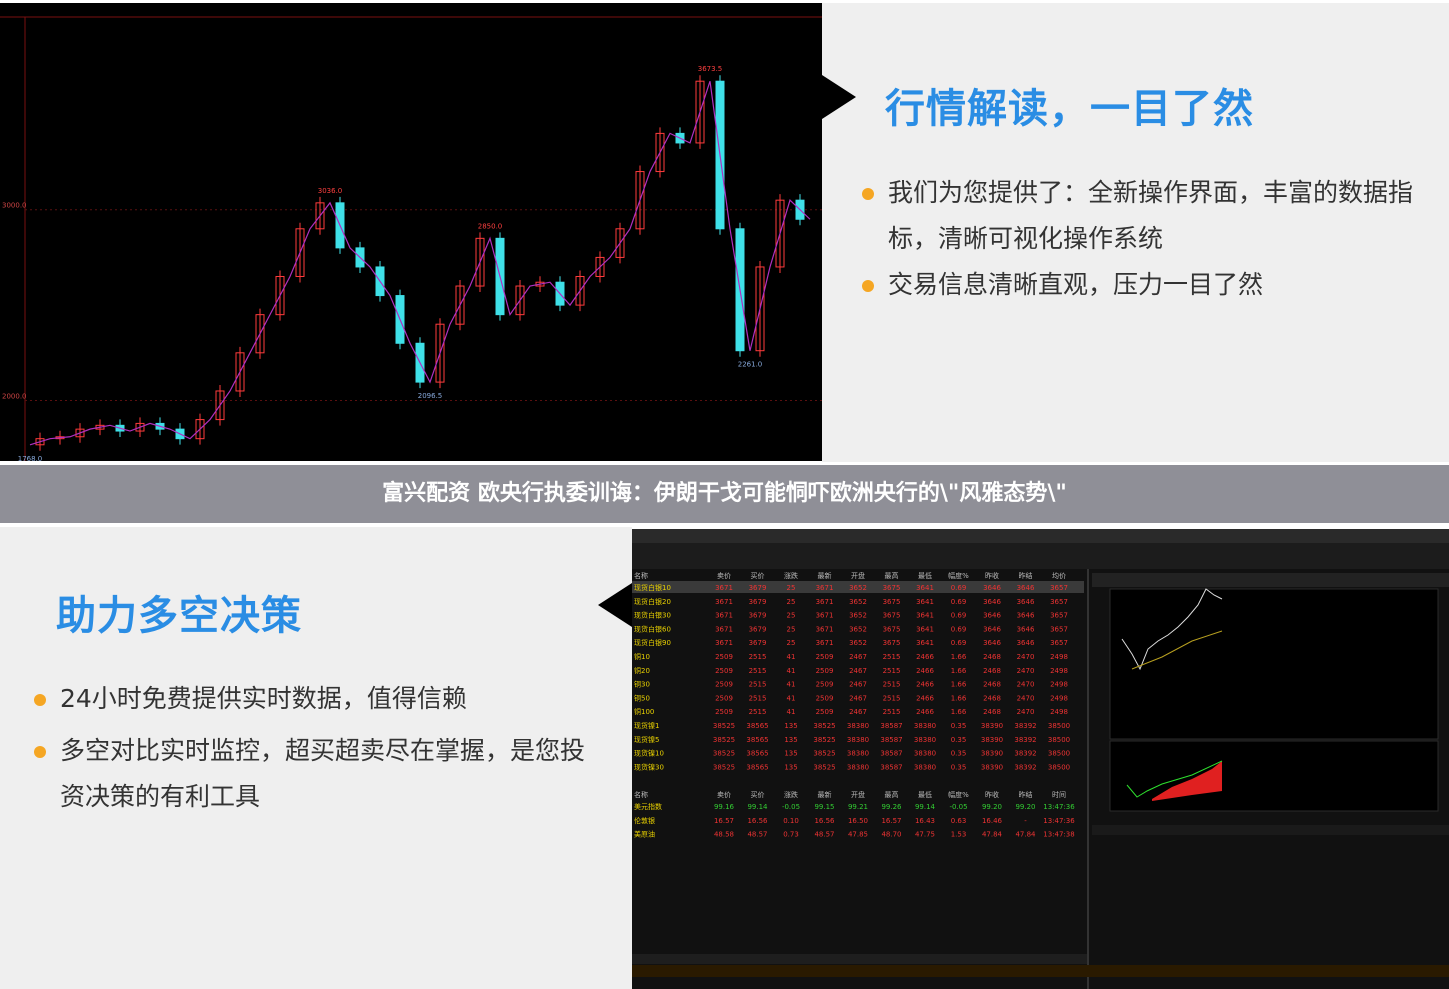 This screenshot has height=989, width=1449. What do you see at coordinates (724, 835) in the screenshot?
I see `table-cell: 48.58` at bounding box center [724, 835].